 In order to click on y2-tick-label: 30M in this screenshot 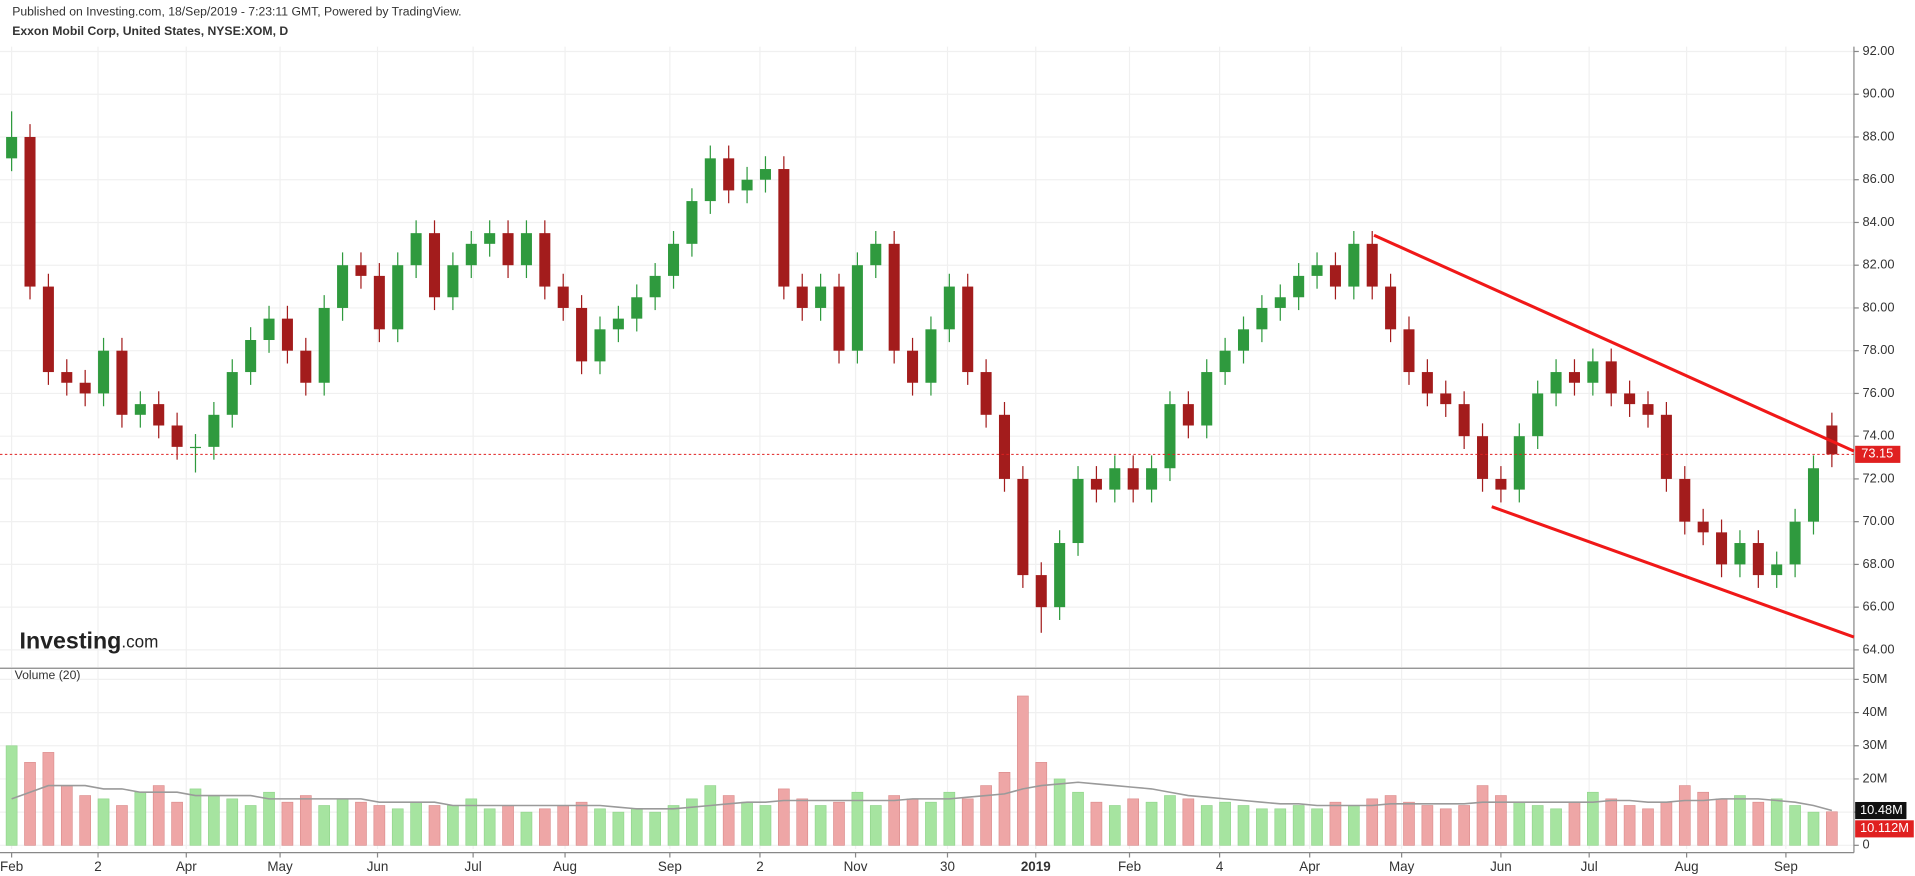, I will do `click(1874, 744)`.